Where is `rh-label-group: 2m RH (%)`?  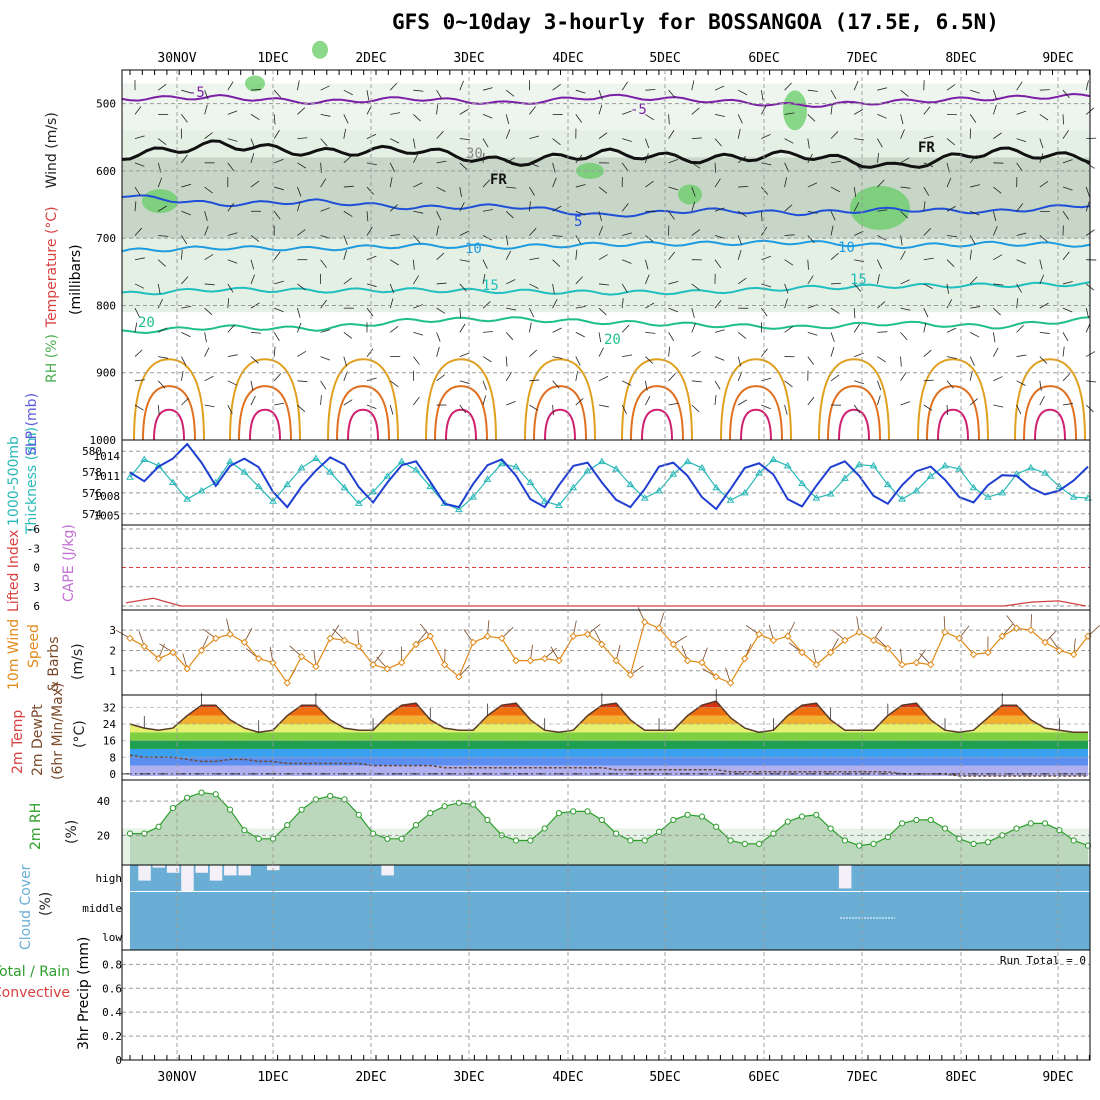 rh-label-group: 2m RH (%) is located at coordinates (54, 826).